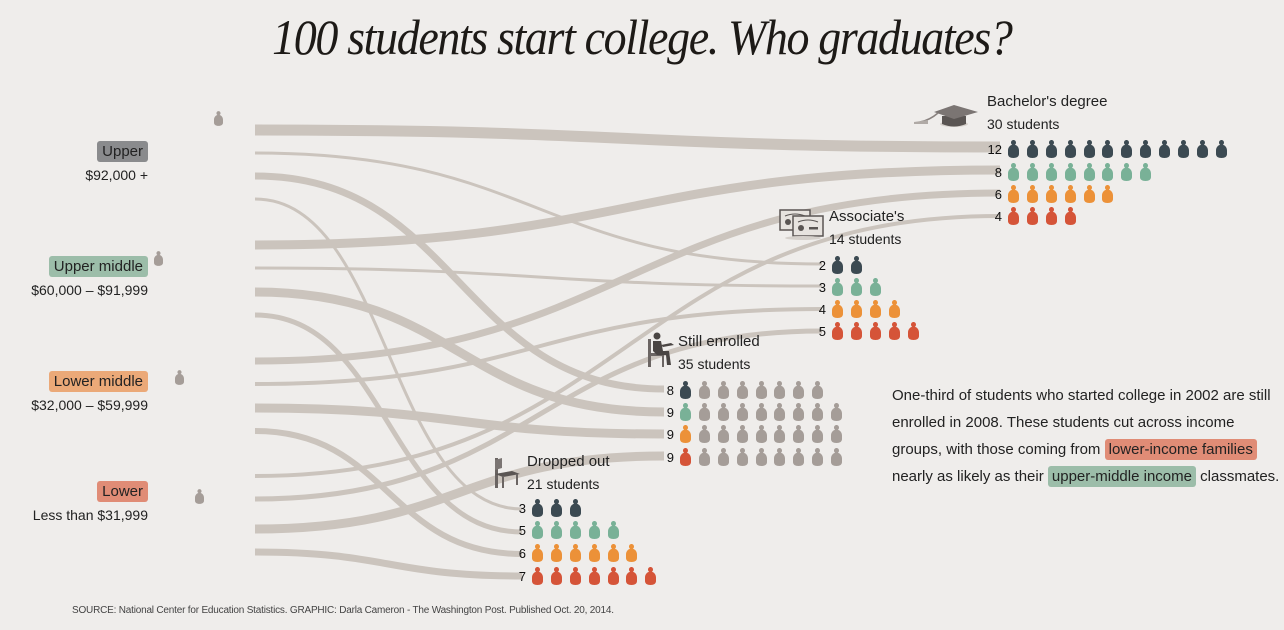  I want to click on associates-row-lower-middle: 4, so click(858, 309).